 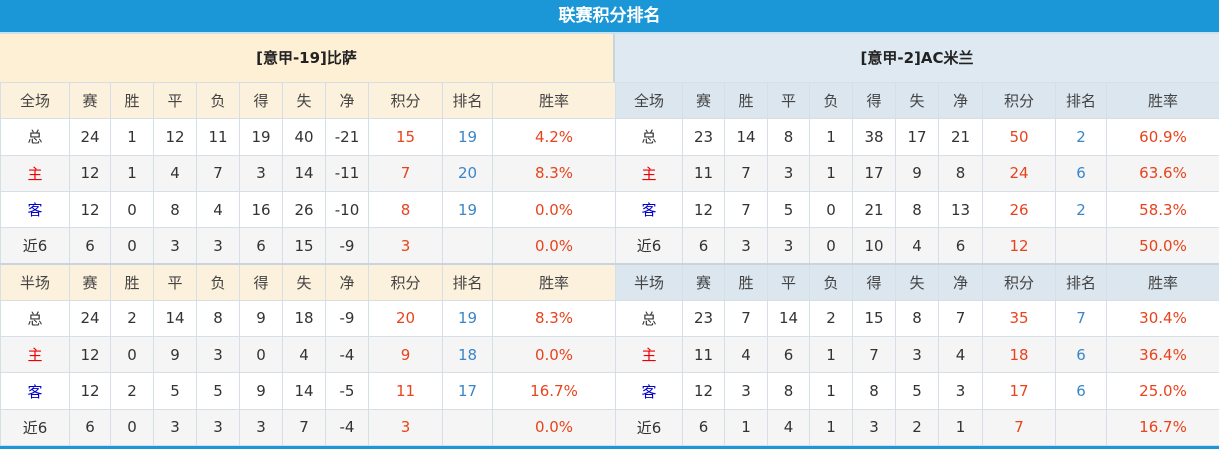 I want to click on cell: -9, so click(x=347, y=318).